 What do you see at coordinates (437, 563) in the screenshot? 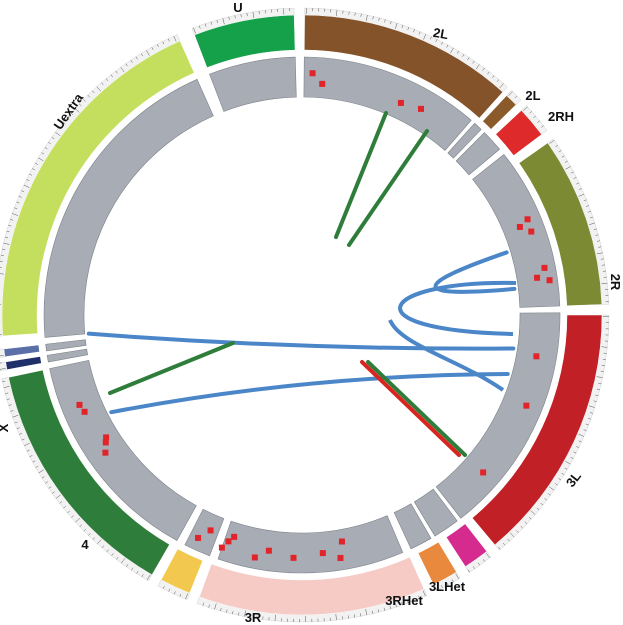
I see `ideogram-3rhet` at bounding box center [437, 563].